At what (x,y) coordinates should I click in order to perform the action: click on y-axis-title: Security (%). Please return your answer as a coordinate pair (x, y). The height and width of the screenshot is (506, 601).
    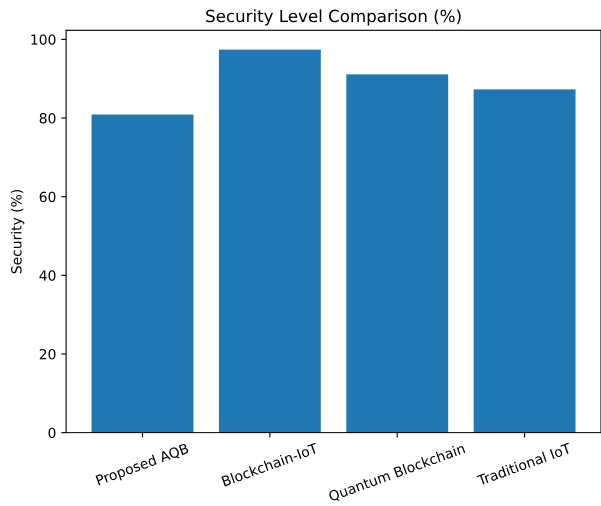
    Looking at the image, I should click on (17, 232).